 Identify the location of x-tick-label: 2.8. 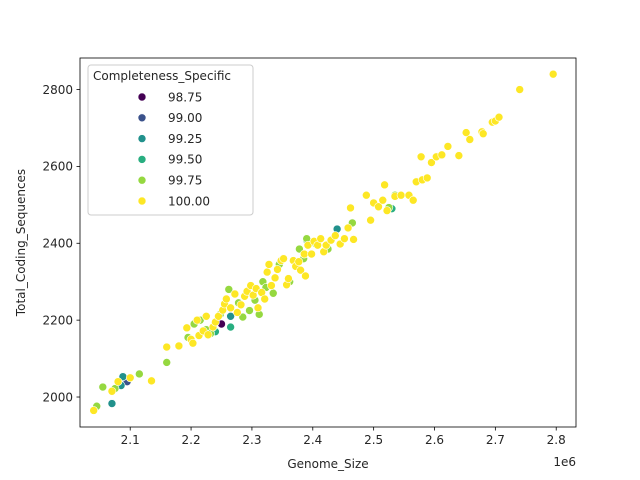
(556, 440).